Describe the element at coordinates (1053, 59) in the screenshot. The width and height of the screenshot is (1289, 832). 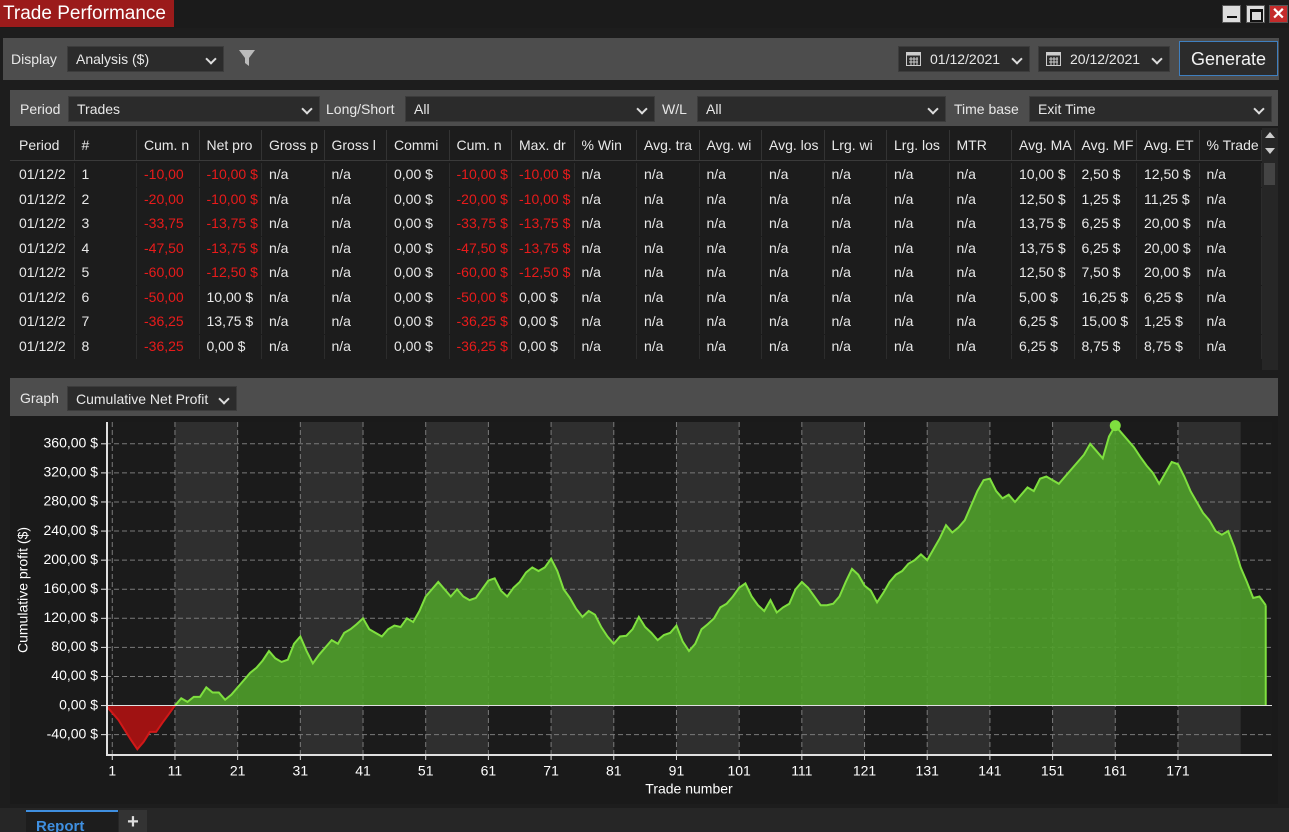
I see `calendar-icon` at that location.